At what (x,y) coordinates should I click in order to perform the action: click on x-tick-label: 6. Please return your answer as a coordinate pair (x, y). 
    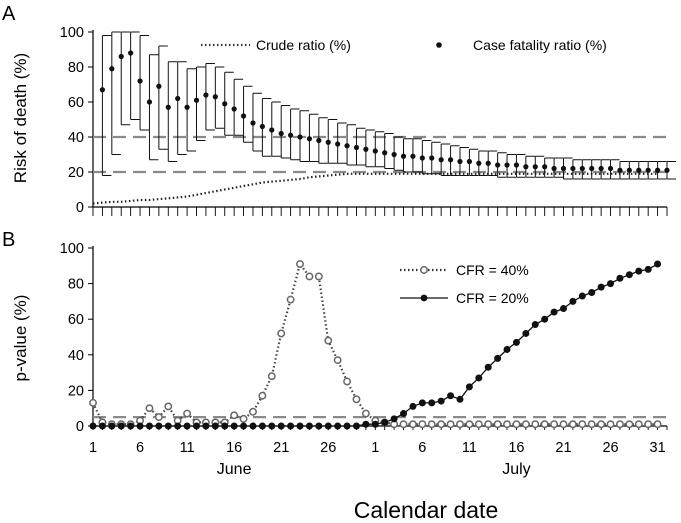
    Looking at the image, I should click on (422, 448).